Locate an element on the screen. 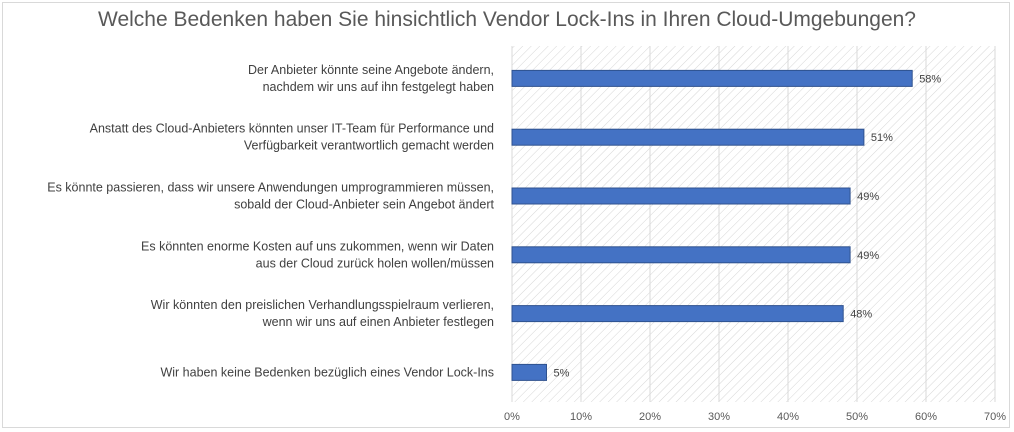  x-tick-label: 60% is located at coordinates (926, 417).